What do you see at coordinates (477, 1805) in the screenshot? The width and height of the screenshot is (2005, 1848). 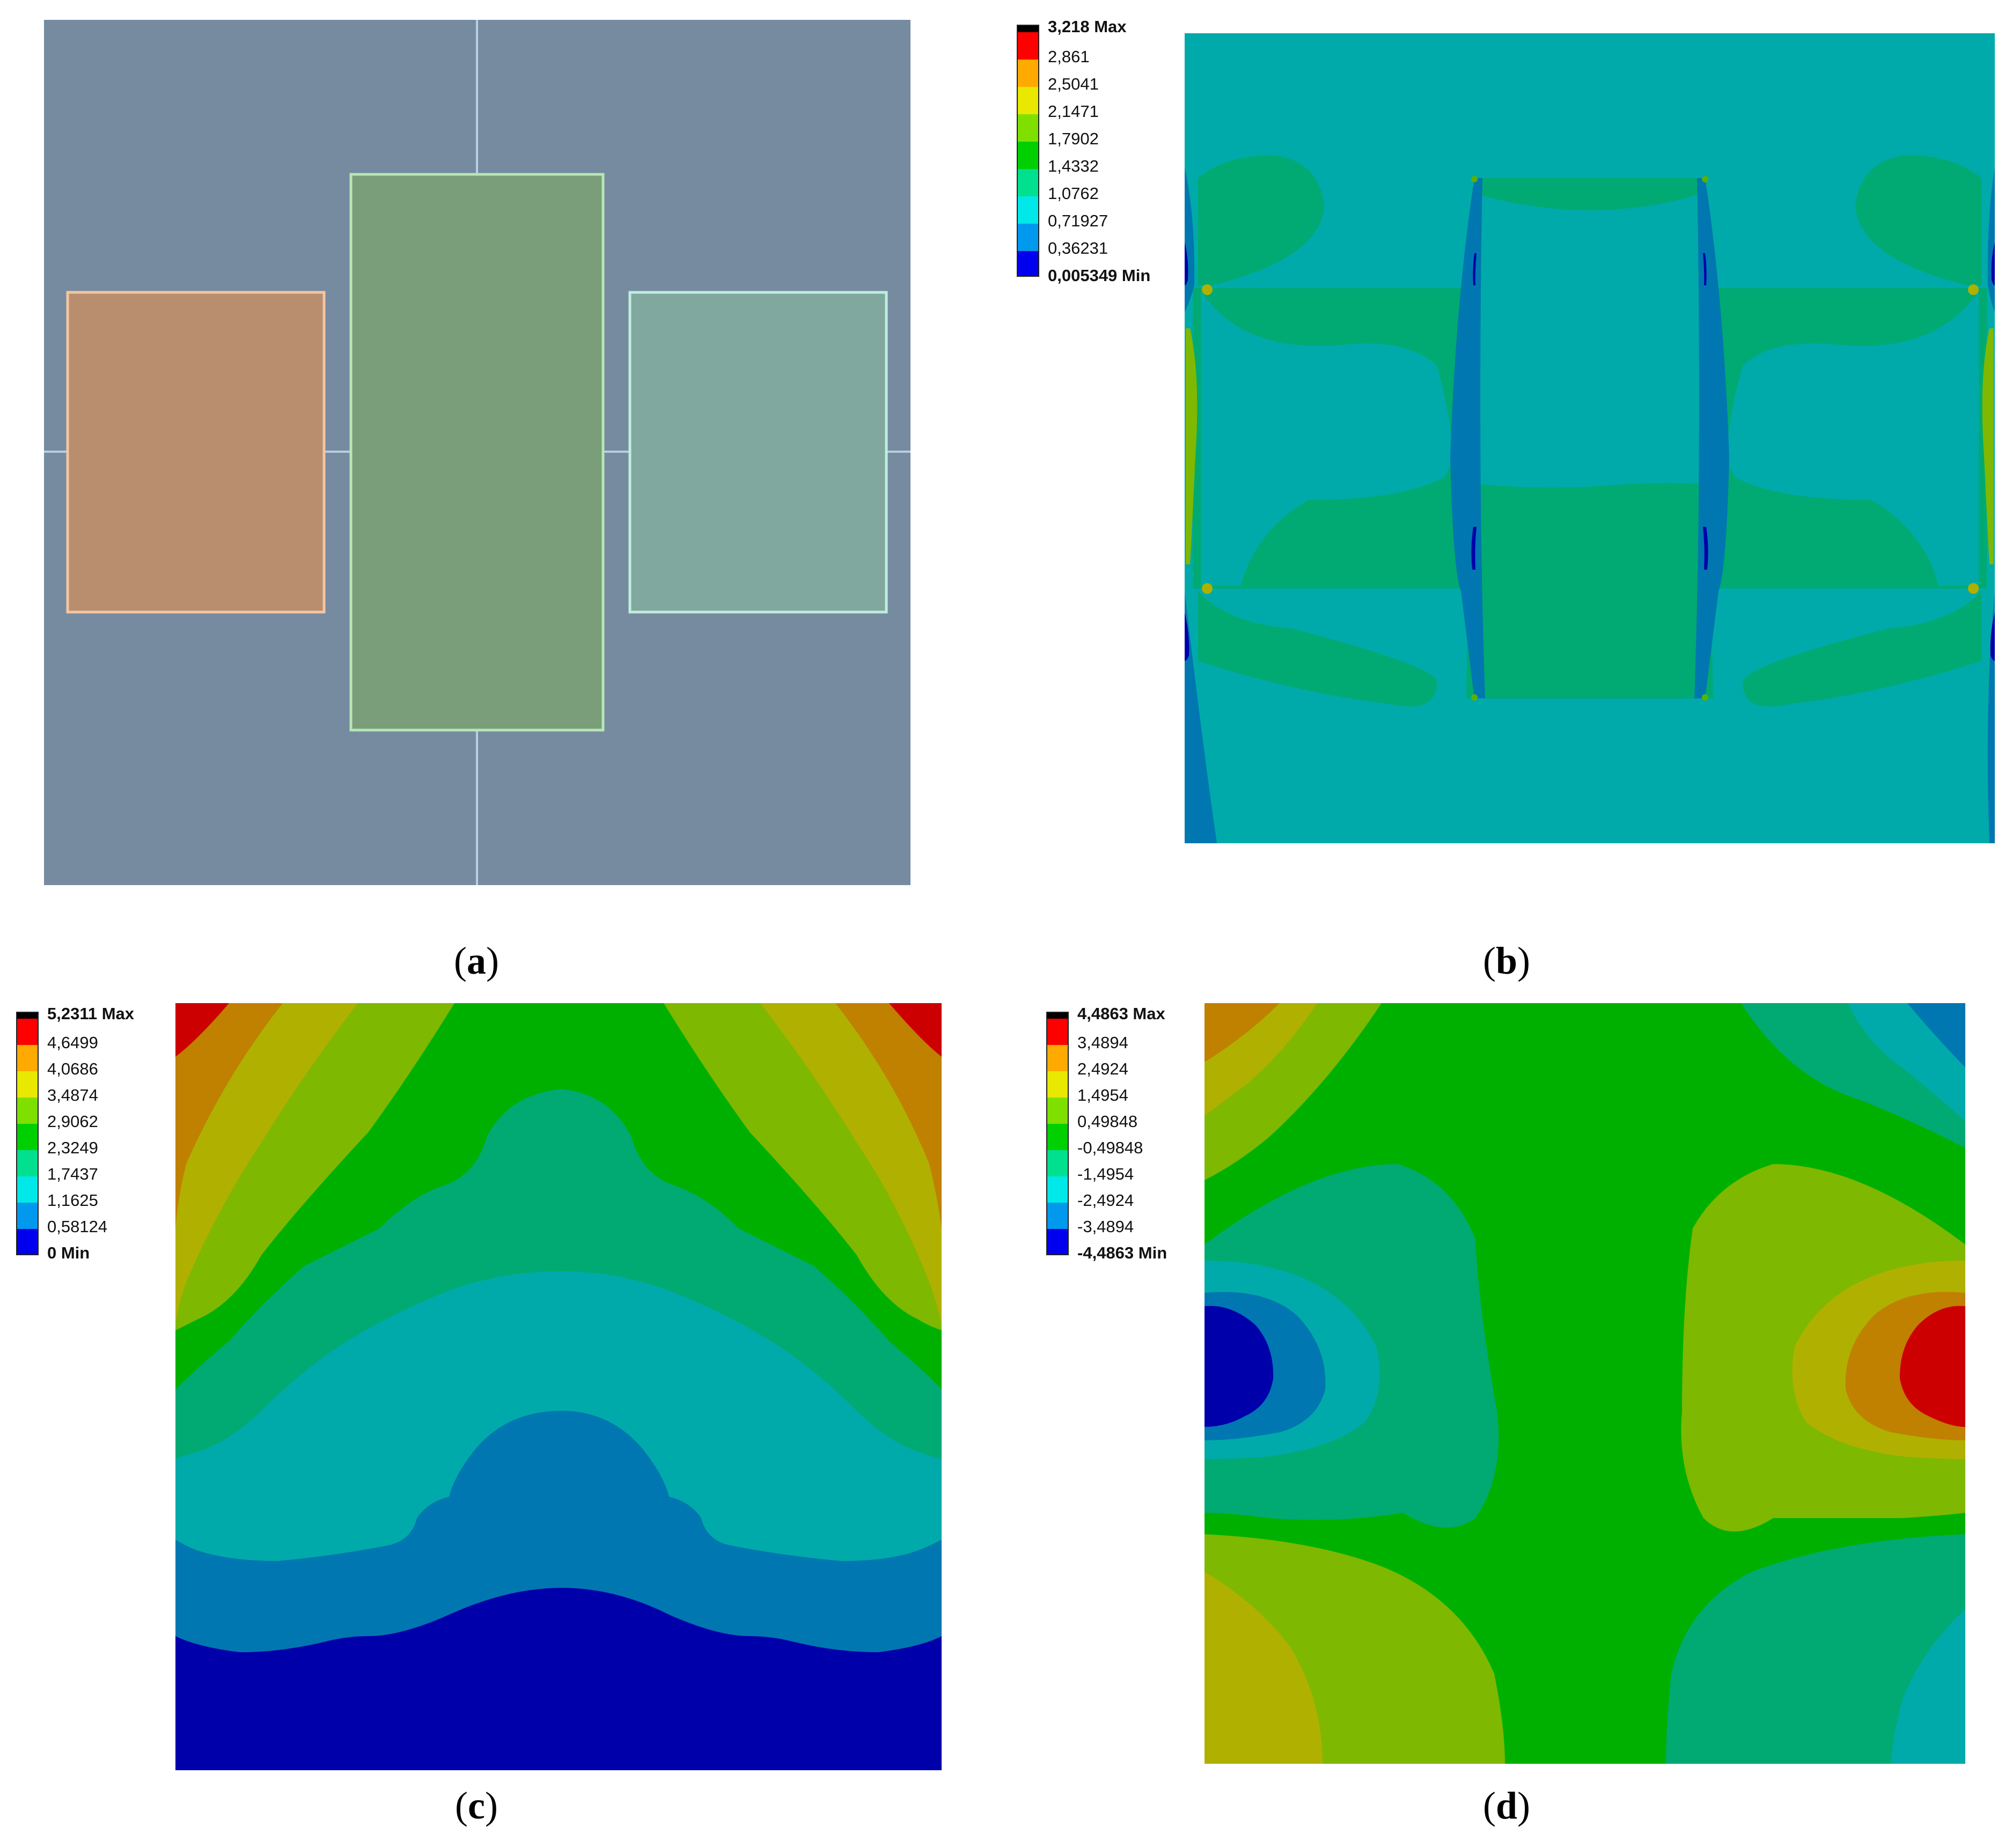 I see `panel-c-caption: (c)` at bounding box center [477, 1805].